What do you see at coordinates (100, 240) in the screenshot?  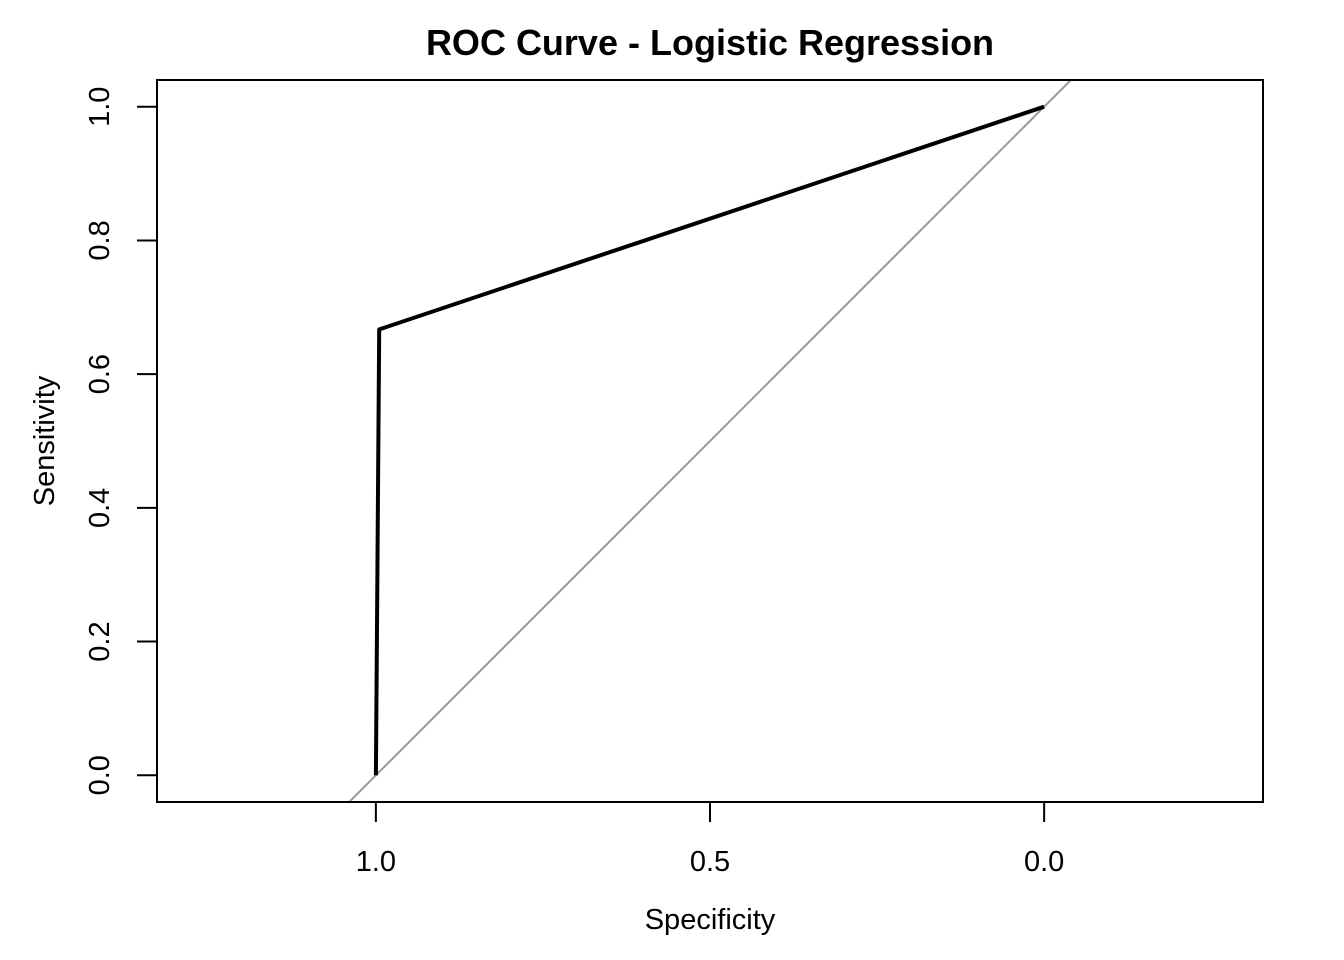 I see `y-tick-label: 0.8` at bounding box center [100, 240].